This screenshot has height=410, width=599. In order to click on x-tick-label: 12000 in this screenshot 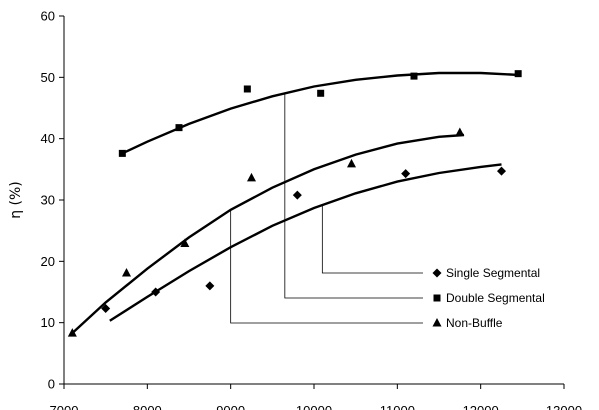, I will do `click(481, 406)`.